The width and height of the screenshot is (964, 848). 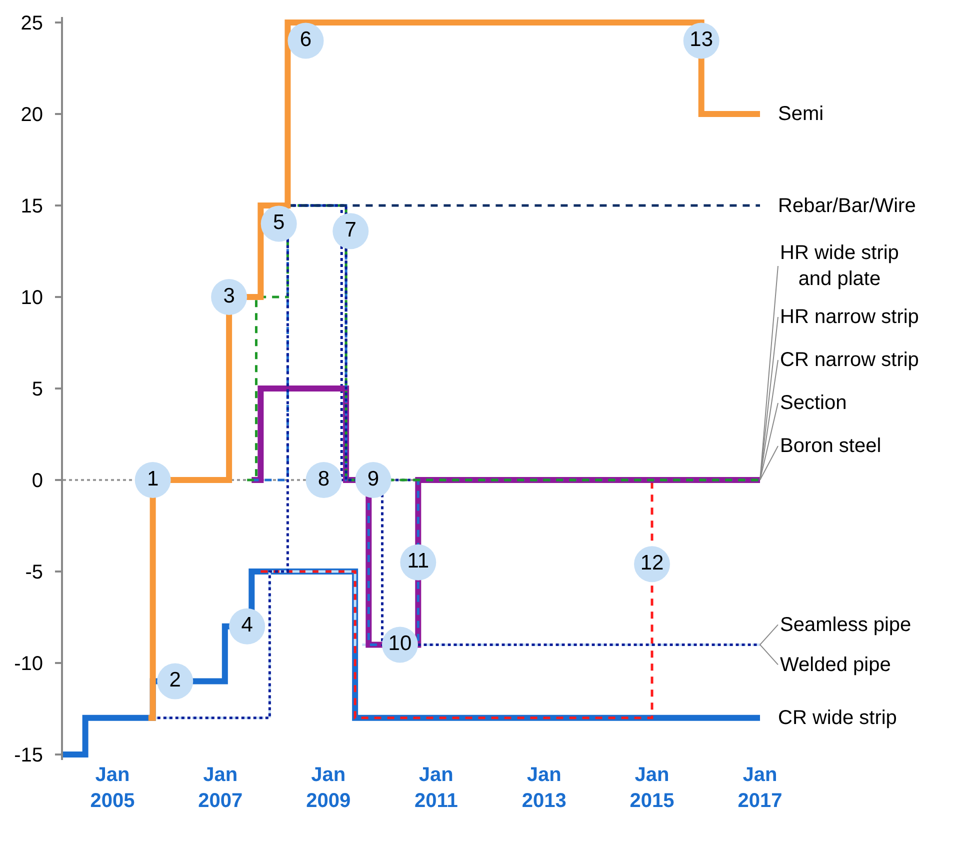 I want to click on annotation: 8, so click(x=324, y=478).